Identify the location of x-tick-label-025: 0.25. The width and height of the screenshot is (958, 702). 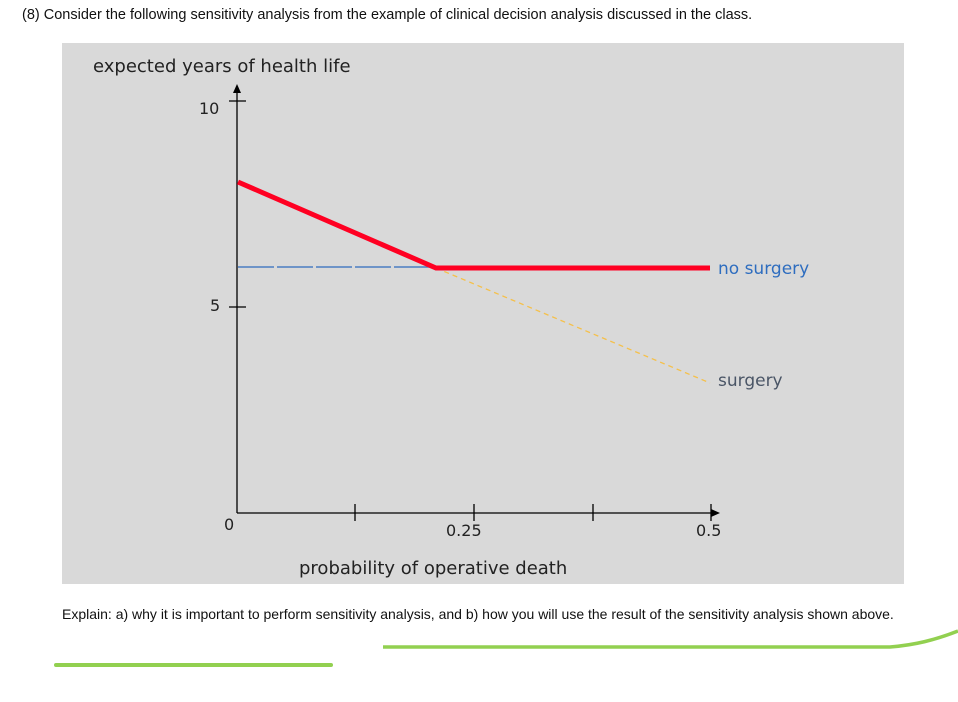
(464, 530).